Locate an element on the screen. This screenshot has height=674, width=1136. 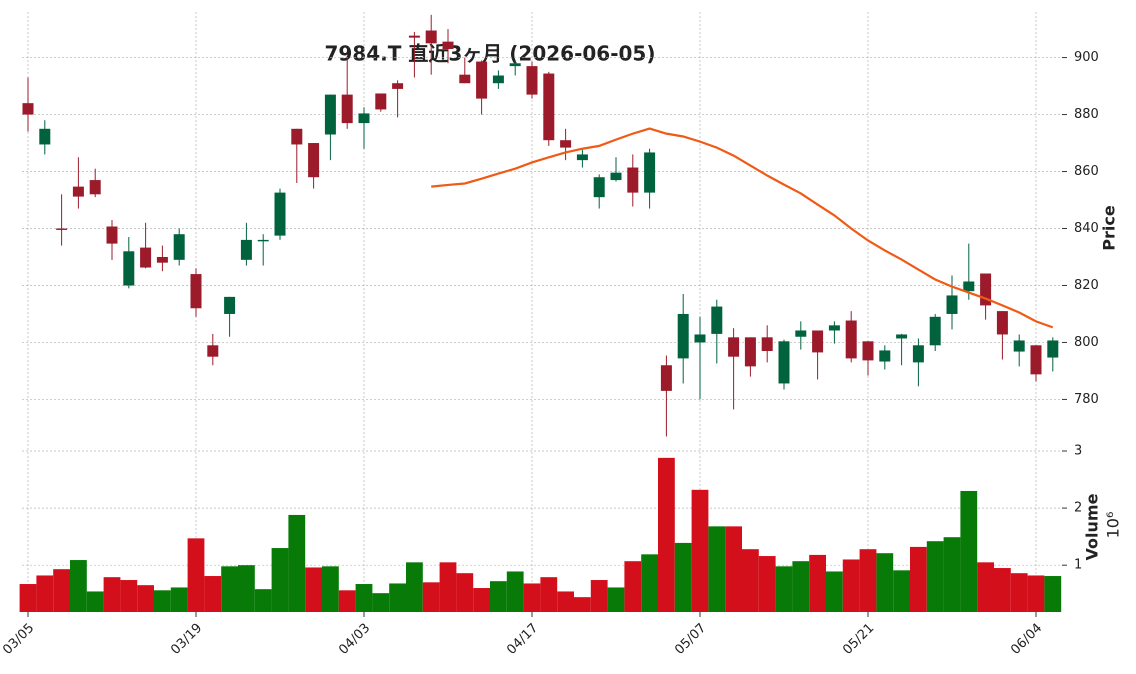
y-tick-label: 3 is located at coordinates (1078, 451).